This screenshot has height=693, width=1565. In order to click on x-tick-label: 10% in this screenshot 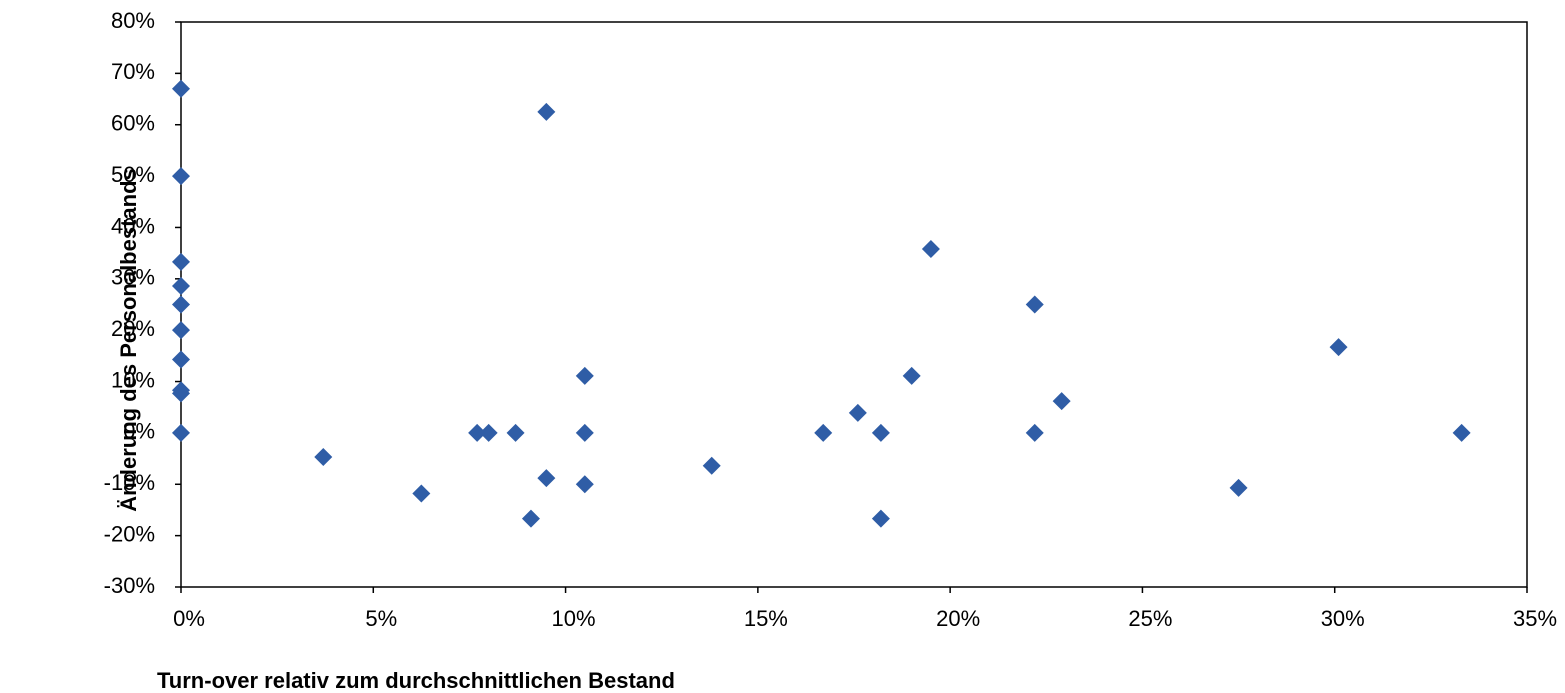, I will do `click(574, 618)`.